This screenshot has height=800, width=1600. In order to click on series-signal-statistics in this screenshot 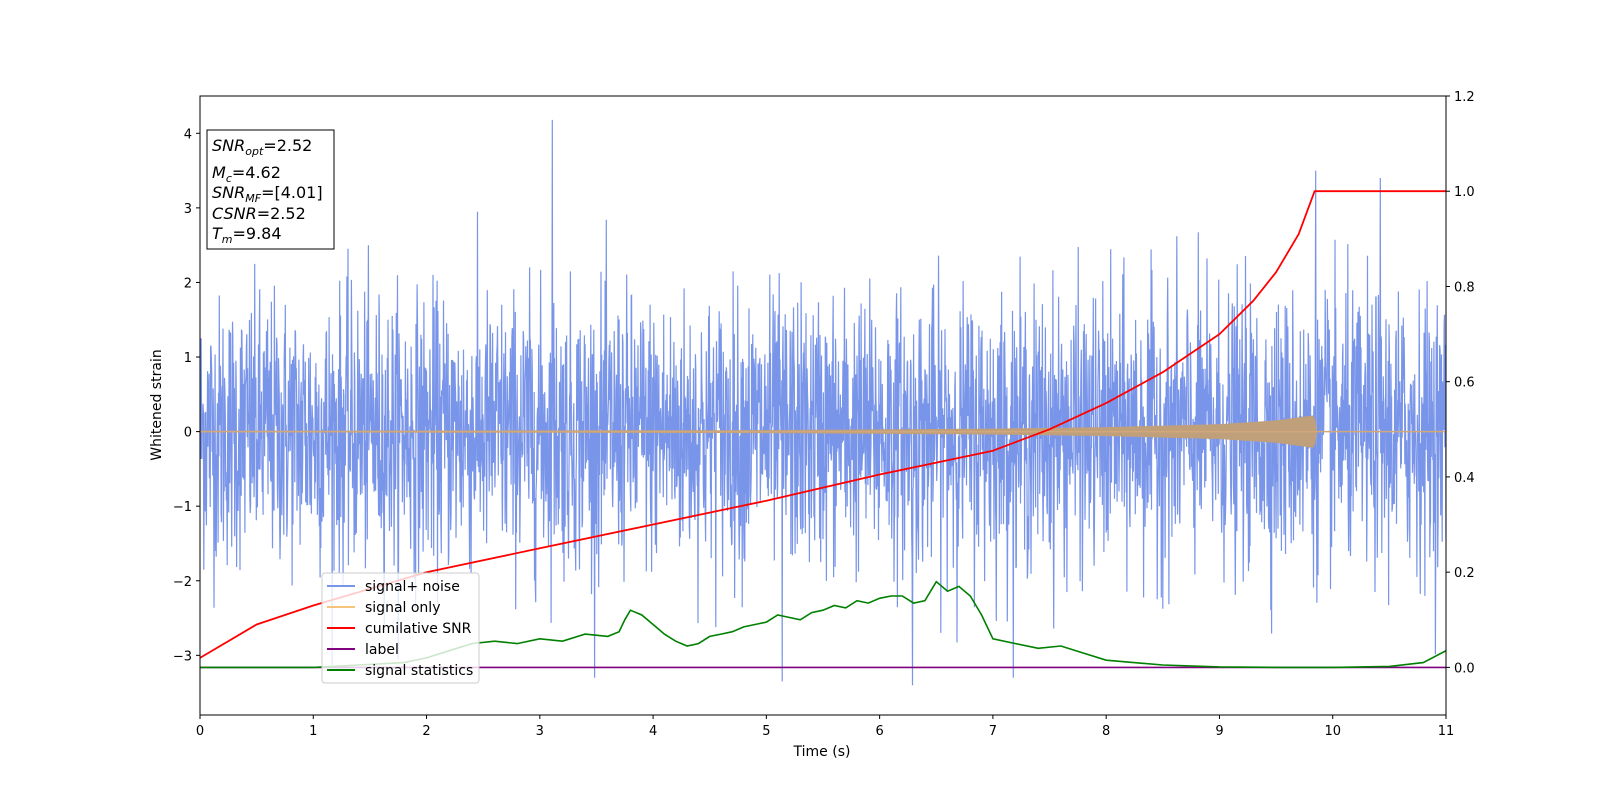, I will do `click(823, 624)`.